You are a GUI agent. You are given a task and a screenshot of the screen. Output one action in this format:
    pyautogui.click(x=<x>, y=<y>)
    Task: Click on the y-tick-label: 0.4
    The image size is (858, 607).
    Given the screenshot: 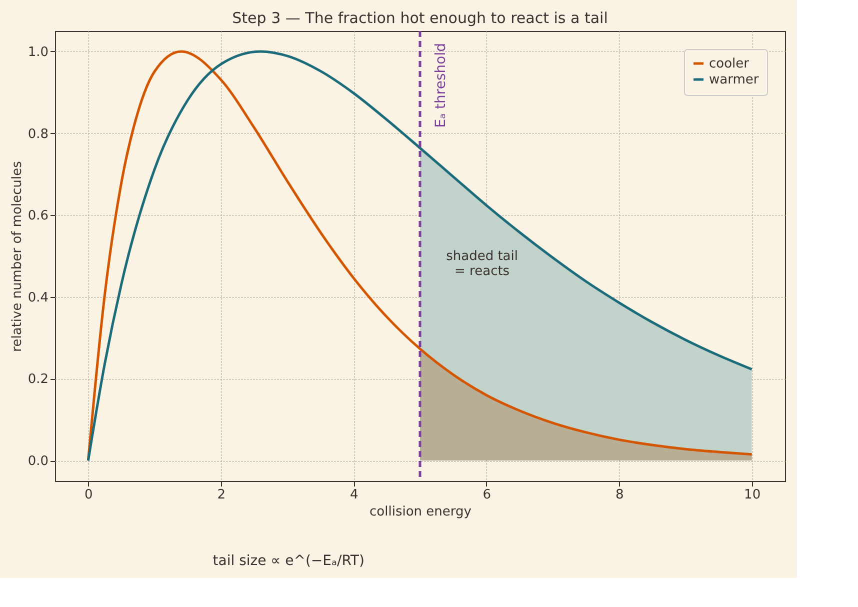 What is the action you would take?
    pyautogui.click(x=38, y=298)
    